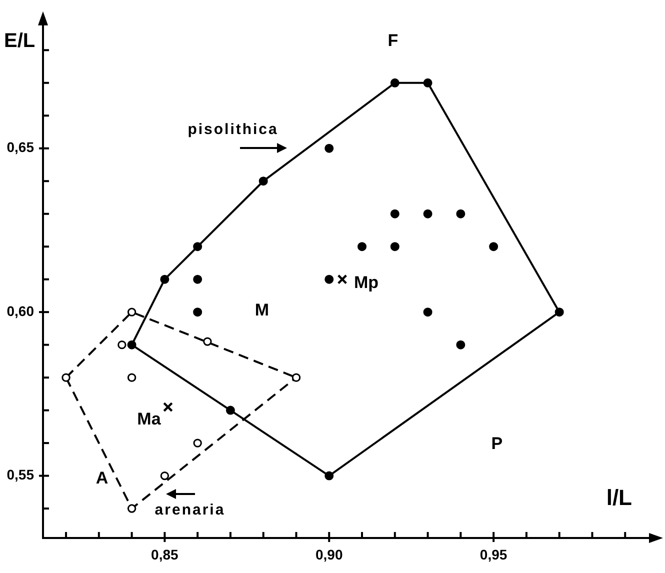  What do you see at coordinates (20, 41) in the screenshot?
I see `y-axis-title: E/L` at bounding box center [20, 41].